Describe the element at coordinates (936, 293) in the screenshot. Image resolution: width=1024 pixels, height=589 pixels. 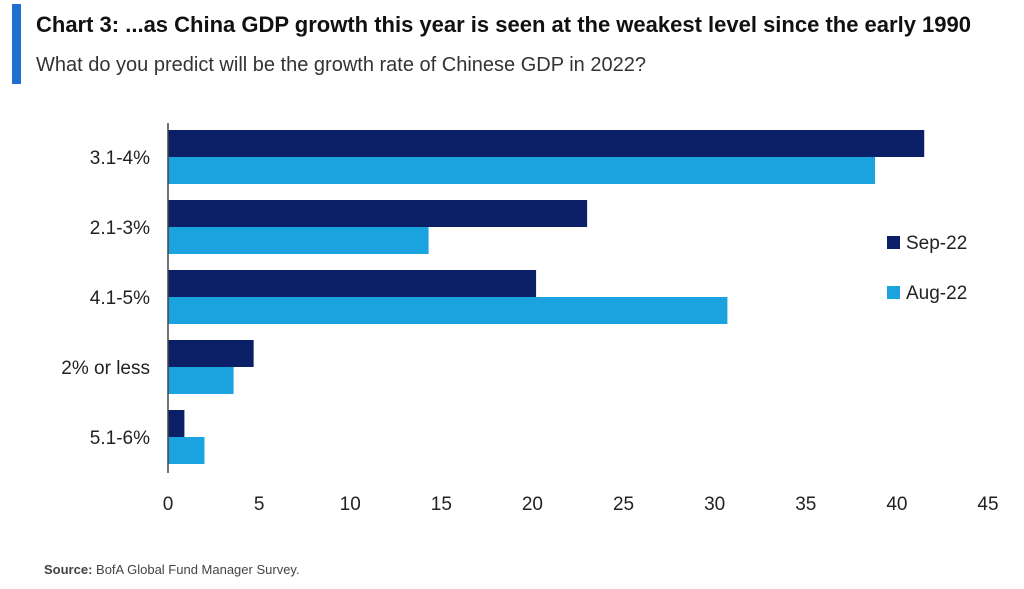
I see `legend-label-aug-22: Aug-22` at that location.